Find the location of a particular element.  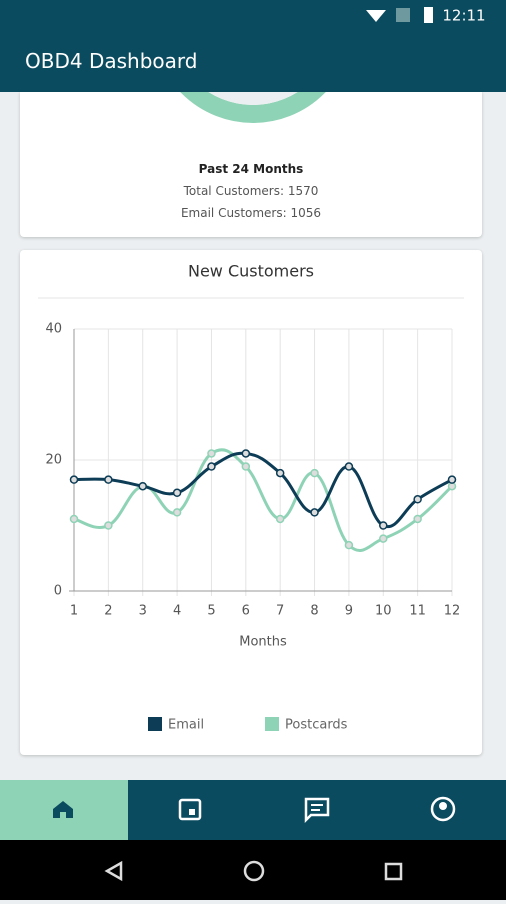

x-tick-label: 12 is located at coordinates (452, 611).